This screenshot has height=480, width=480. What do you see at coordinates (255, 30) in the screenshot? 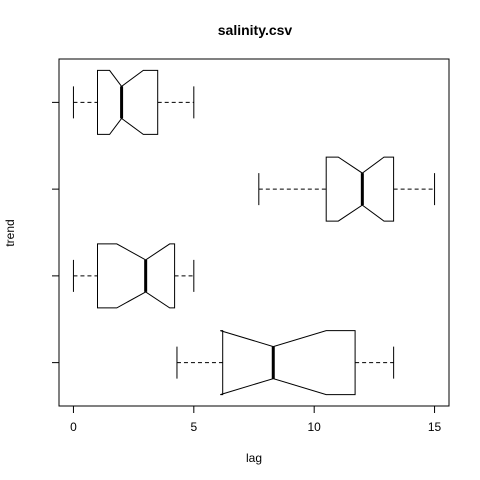
I see `chart-title: salinity.csv` at bounding box center [255, 30].